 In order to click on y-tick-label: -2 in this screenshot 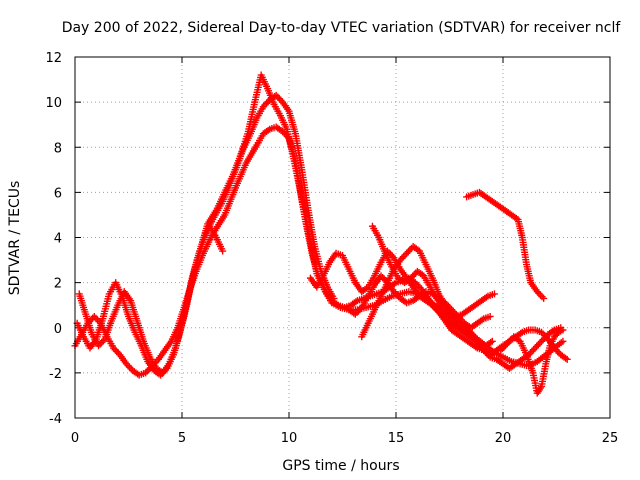, I will do `click(55, 374)`.